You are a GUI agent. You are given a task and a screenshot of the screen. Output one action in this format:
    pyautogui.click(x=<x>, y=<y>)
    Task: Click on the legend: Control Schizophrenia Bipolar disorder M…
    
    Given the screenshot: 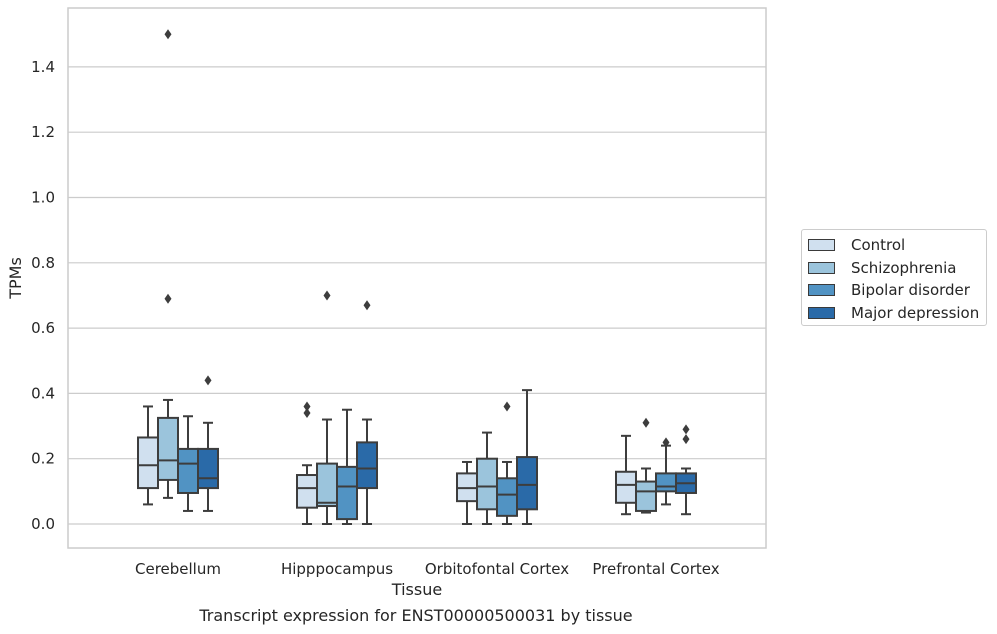 What is the action you would take?
    pyautogui.click(x=894, y=277)
    